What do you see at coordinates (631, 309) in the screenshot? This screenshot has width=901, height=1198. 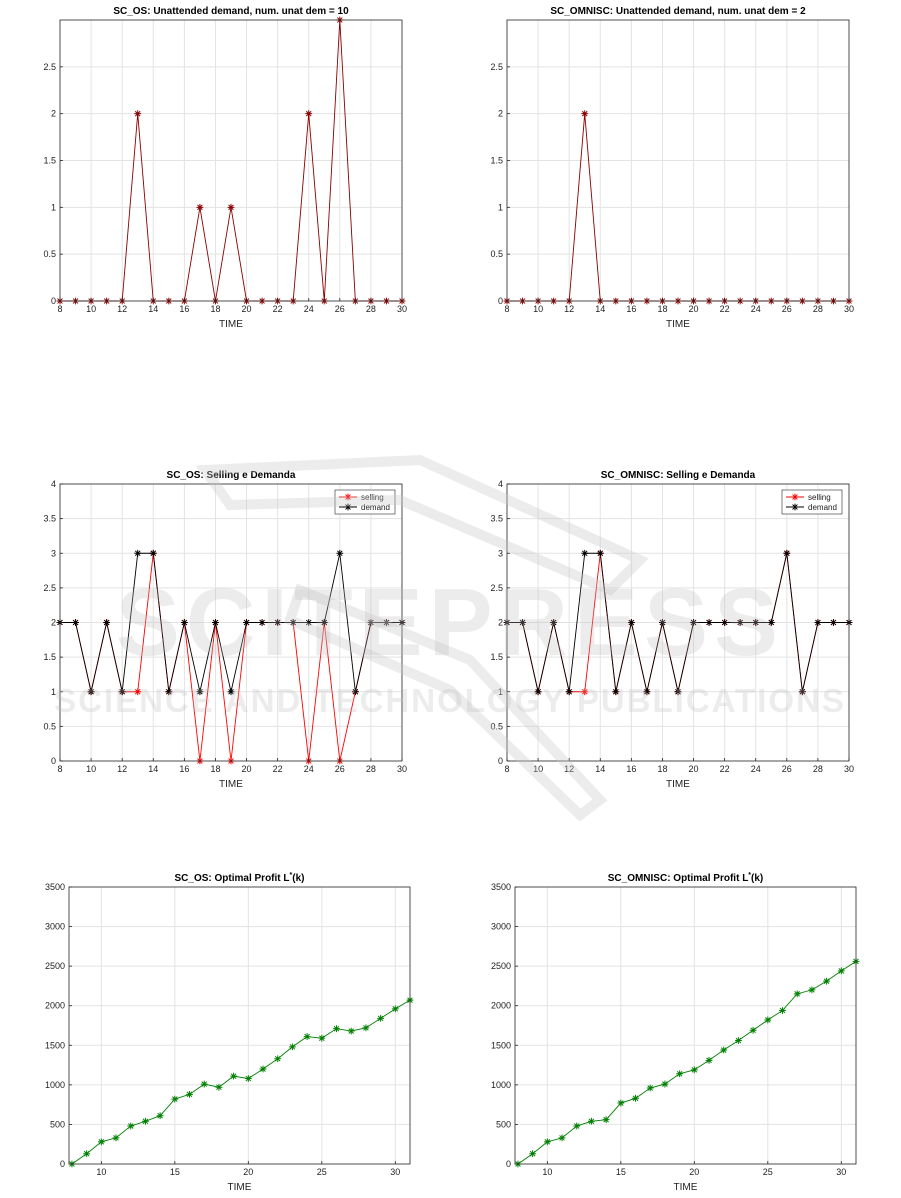 I see `x-tick-label: 16` at bounding box center [631, 309].